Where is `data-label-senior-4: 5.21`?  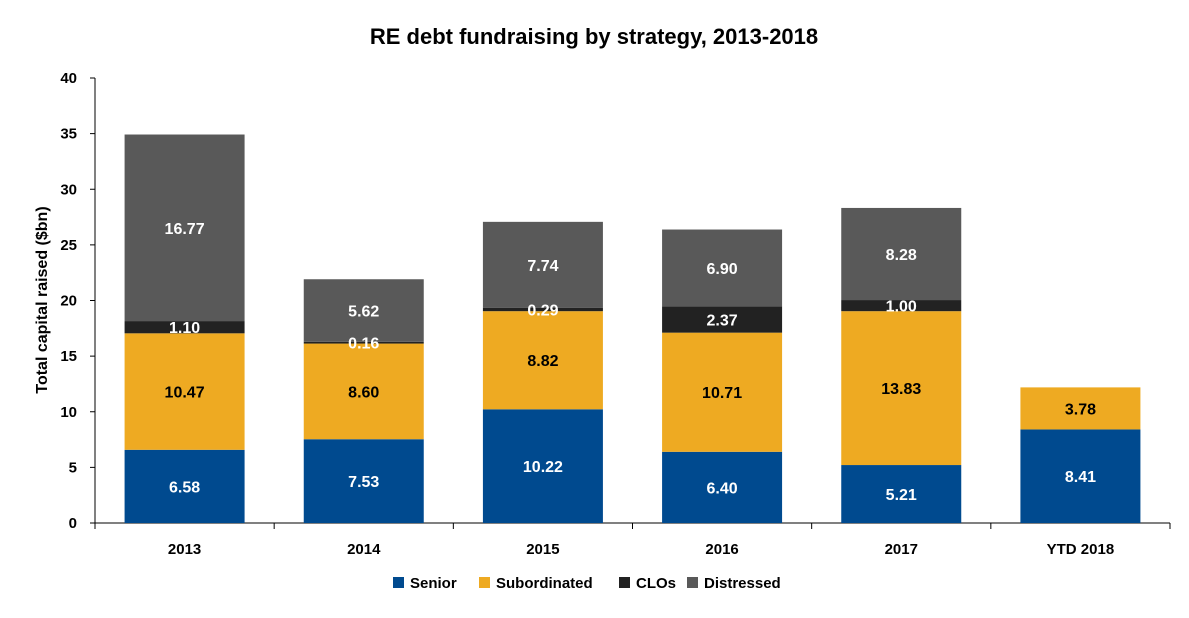 data-label-senior-4: 5.21 is located at coordinates (901, 495).